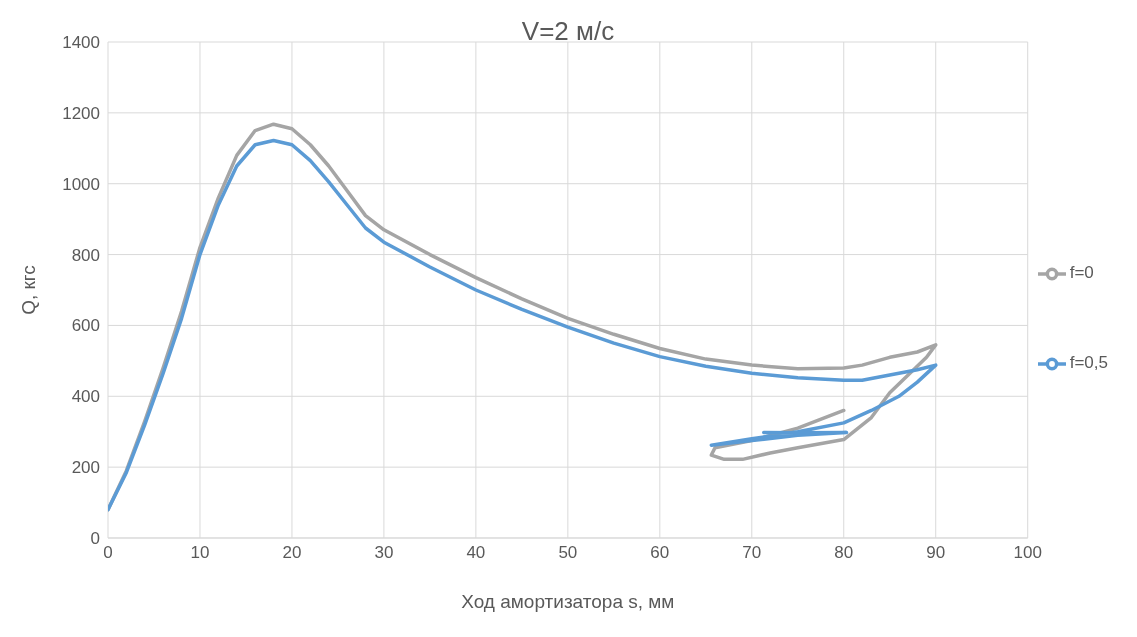 The height and width of the screenshot is (637, 1137). Describe the element at coordinates (1027, 553) in the screenshot. I see `x-tick-label: 100` at that location.